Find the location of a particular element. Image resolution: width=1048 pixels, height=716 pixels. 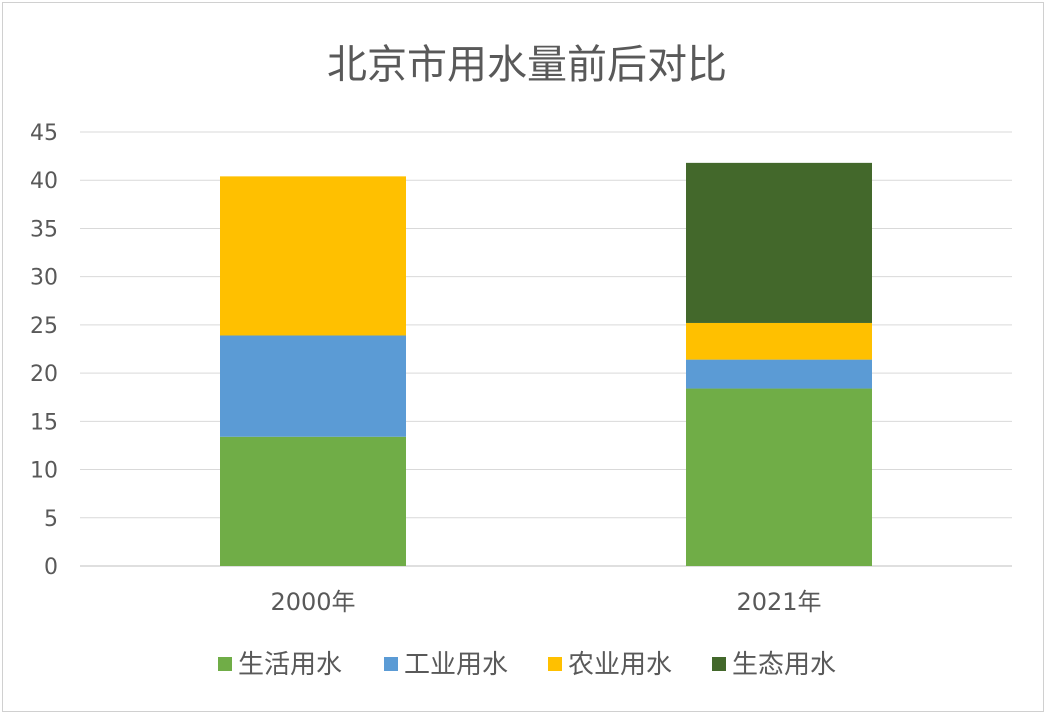

y-tick-label: 40 is located at coordinates (44, 181).